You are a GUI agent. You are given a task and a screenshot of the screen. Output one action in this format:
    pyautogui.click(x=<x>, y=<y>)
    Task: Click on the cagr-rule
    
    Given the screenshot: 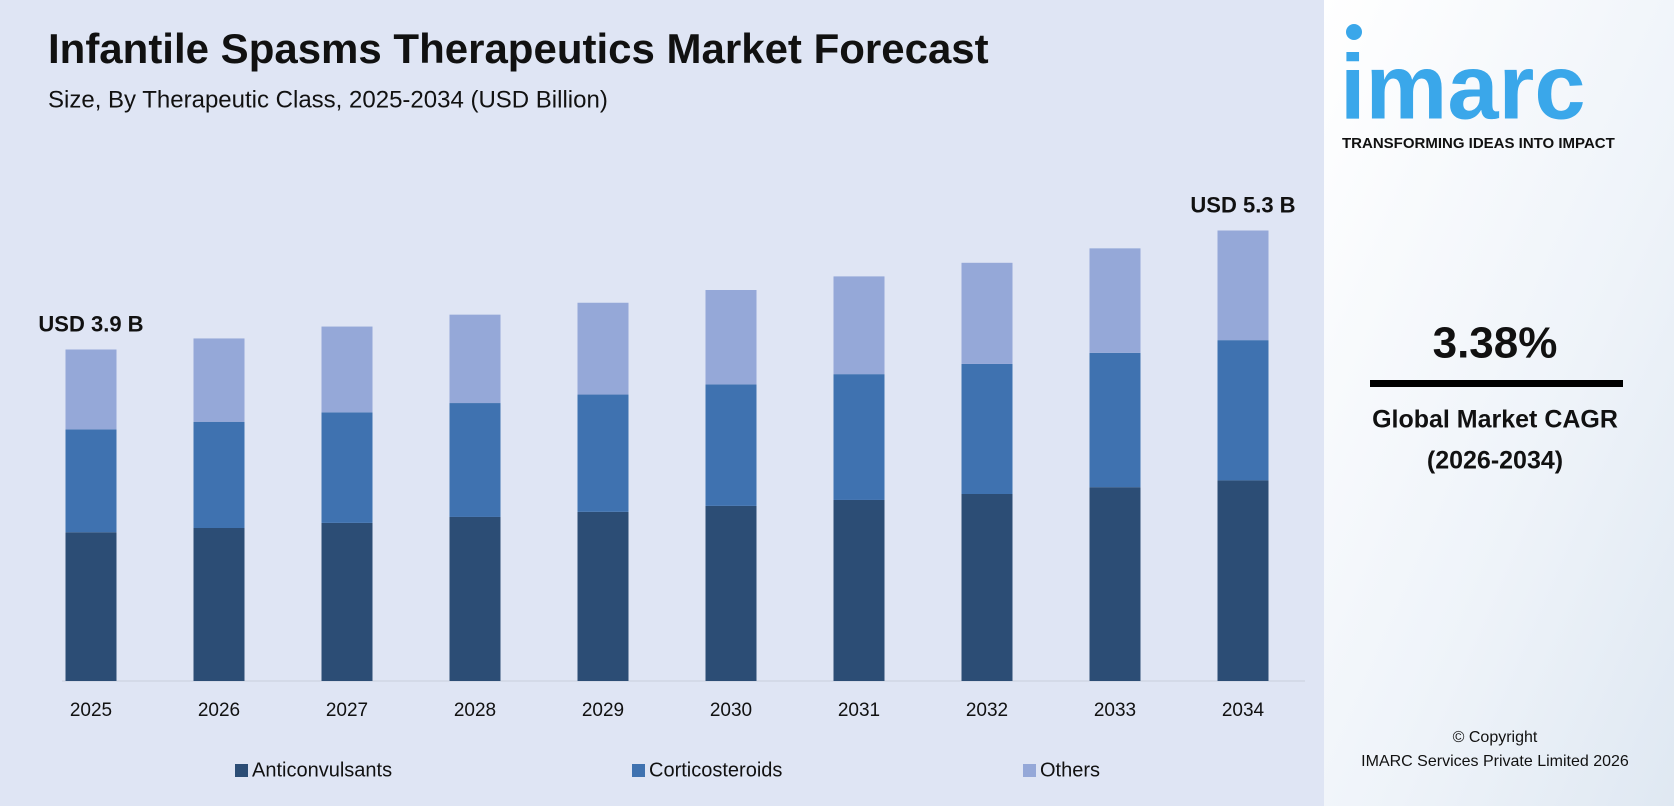 What is the action you would take?
    pyautogui.click(x=1496, y=383)
    